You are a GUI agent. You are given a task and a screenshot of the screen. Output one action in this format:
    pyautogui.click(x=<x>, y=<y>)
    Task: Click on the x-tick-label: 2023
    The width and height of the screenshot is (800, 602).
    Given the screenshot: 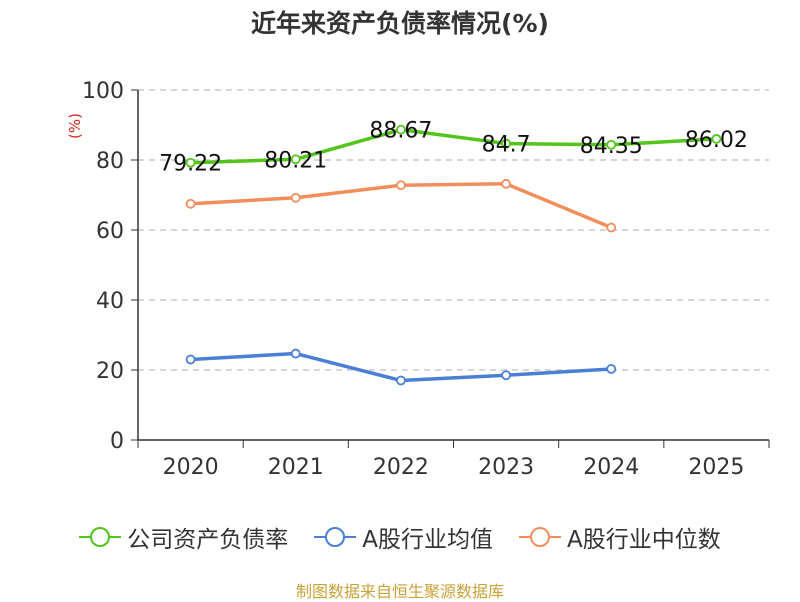 What is the action you would take?
    pyautogui.click(x=506, y=467)
    